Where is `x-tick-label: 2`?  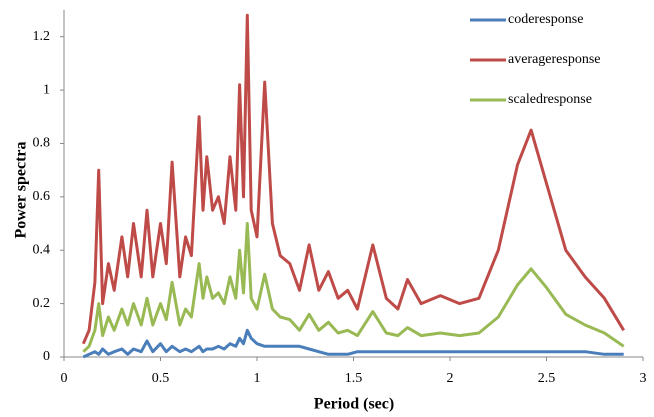
x-tick-label: 2 is located at coordinates (450, 378).